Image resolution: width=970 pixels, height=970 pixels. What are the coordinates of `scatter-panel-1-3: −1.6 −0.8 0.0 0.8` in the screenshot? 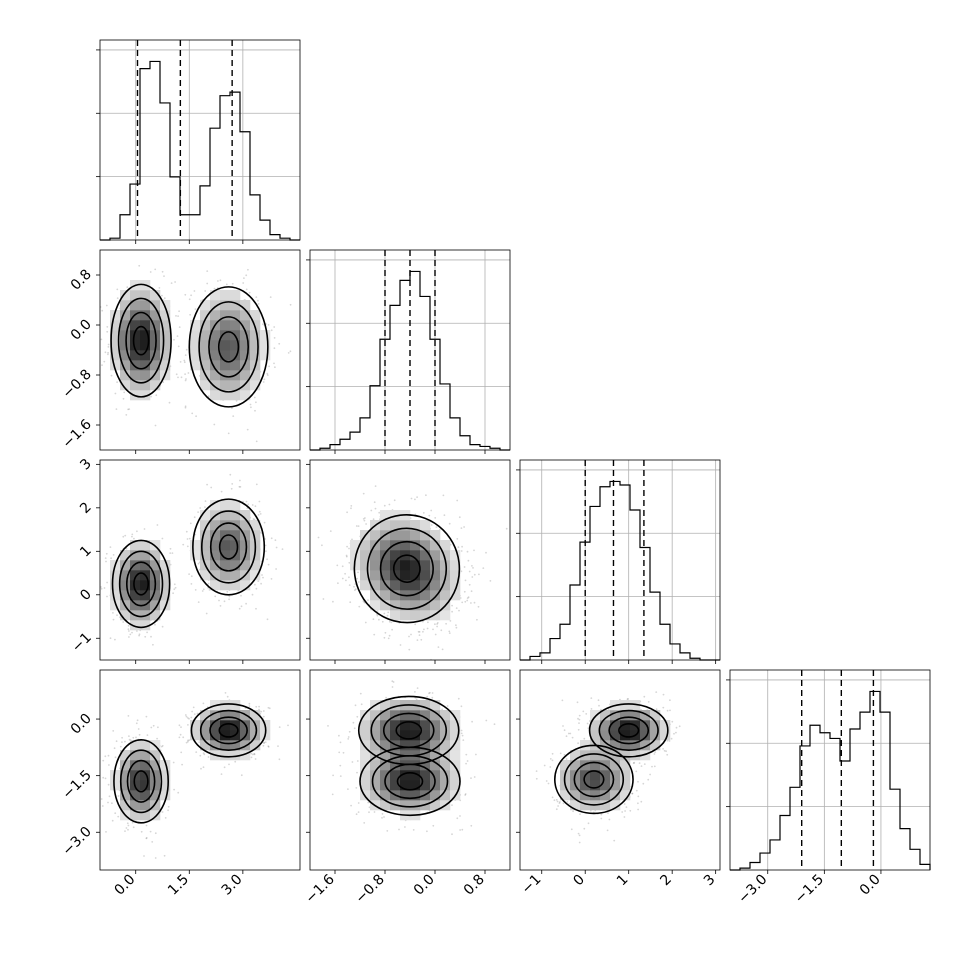 It's located at (406, 788).